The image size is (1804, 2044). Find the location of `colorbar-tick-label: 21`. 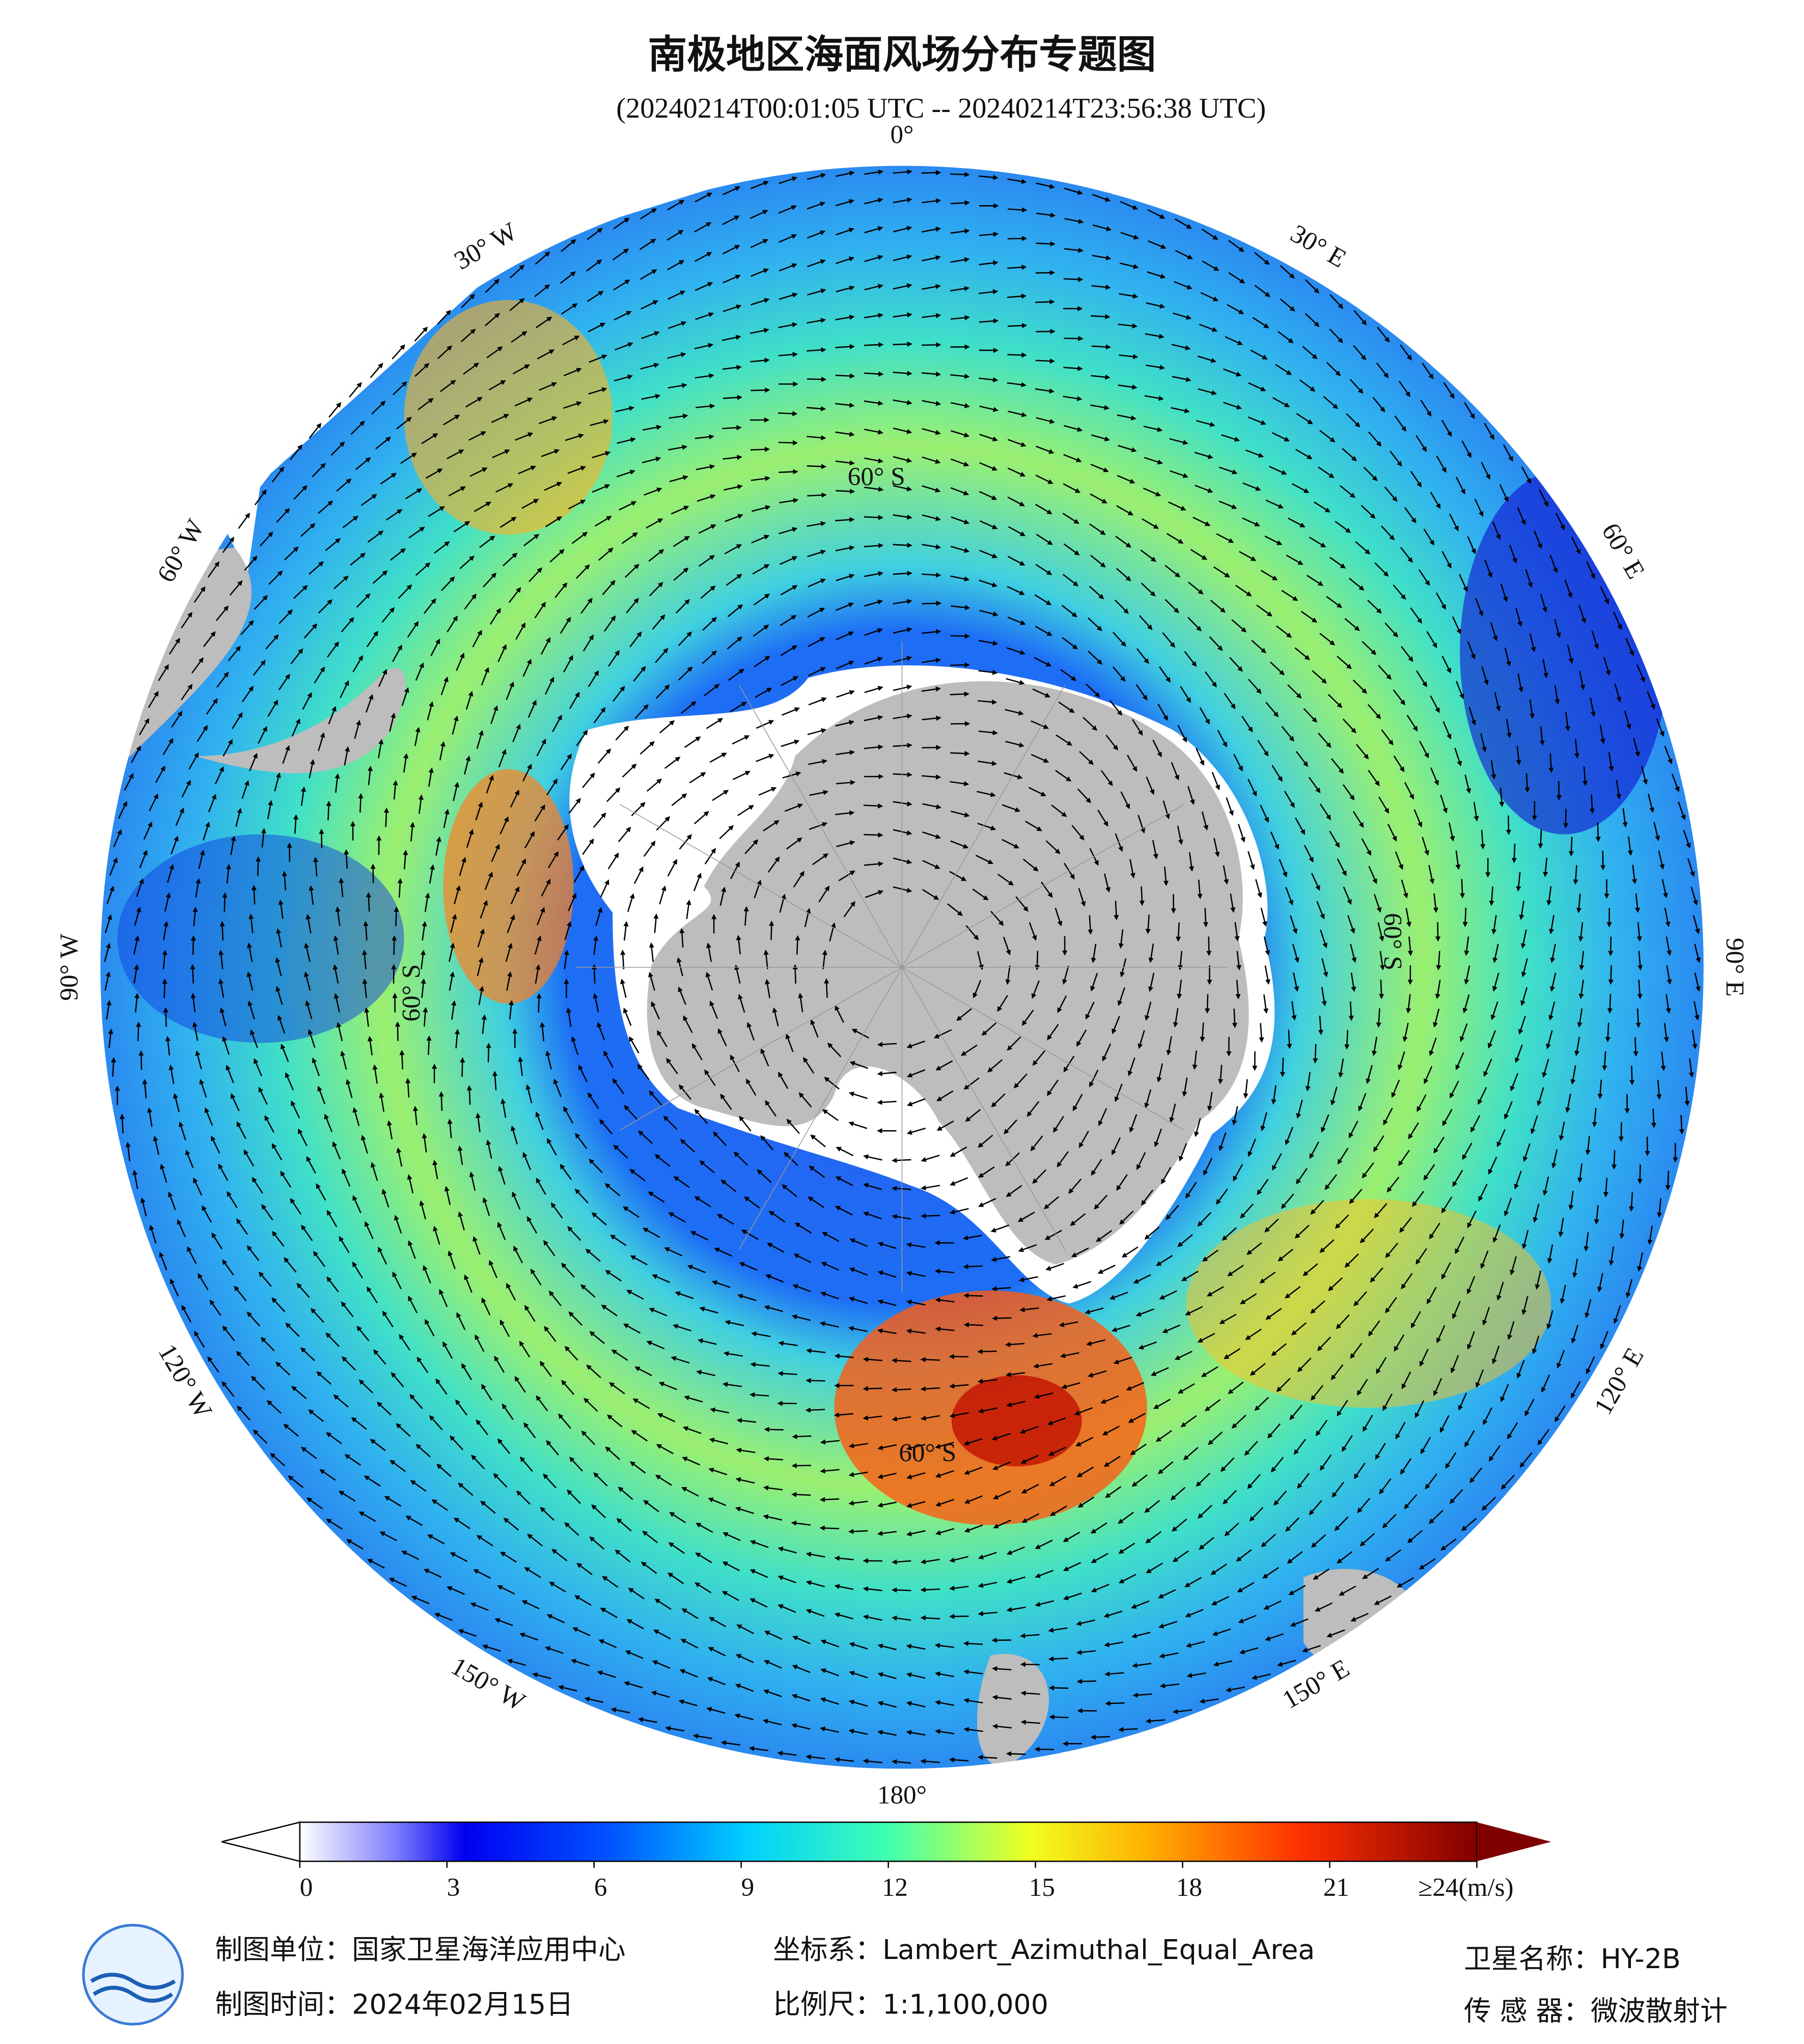

colorbar-tick-label: 21 is located at coordinates (1336, 1887).